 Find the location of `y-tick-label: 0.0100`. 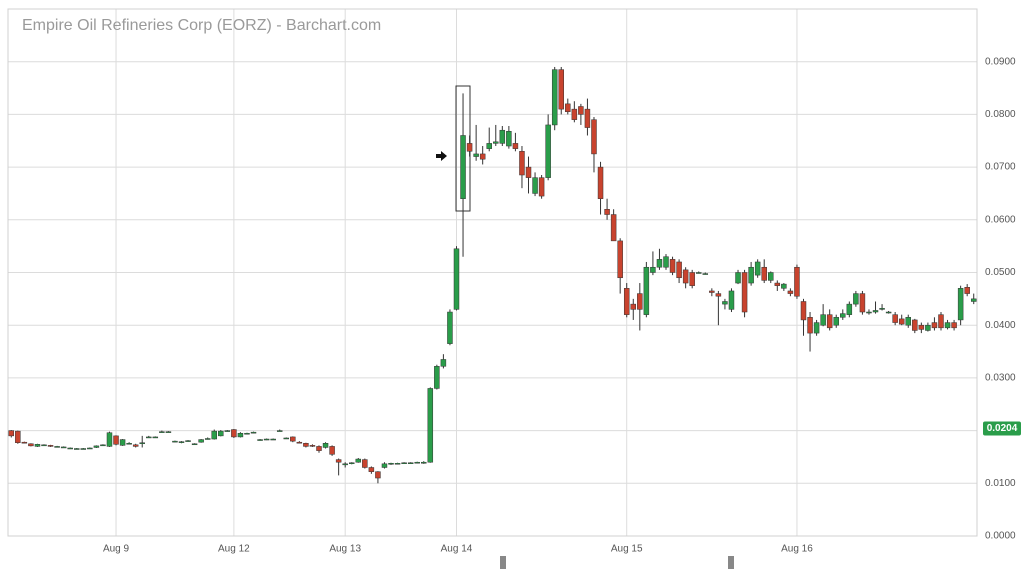

y-tick-label: 0.0100 is located at coordinates (1000, 483).